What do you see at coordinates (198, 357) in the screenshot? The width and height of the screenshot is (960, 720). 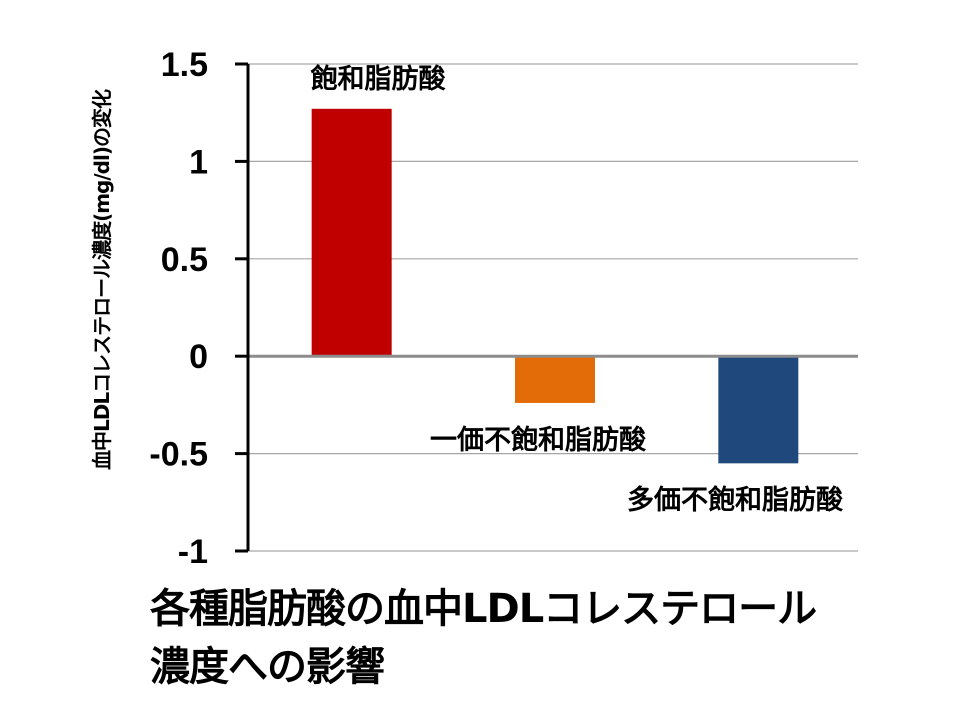 I see `y-tick-label: 0` at bounding box center [198, 357].